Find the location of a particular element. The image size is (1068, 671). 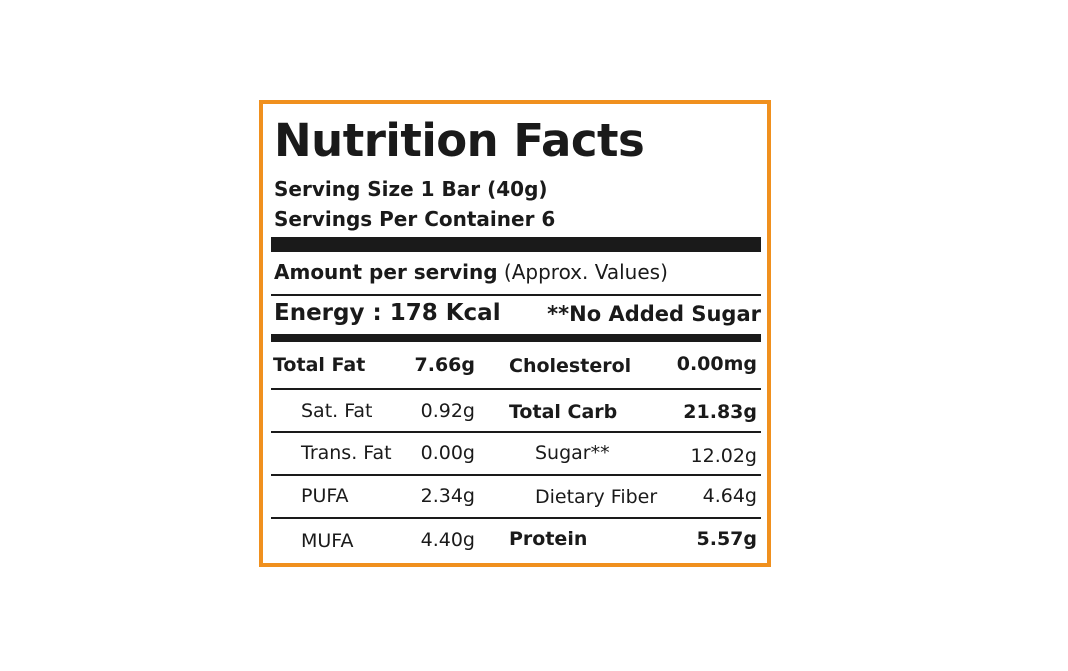

cholesterol-label: Cholesterol is located at coordinates (570, 366).